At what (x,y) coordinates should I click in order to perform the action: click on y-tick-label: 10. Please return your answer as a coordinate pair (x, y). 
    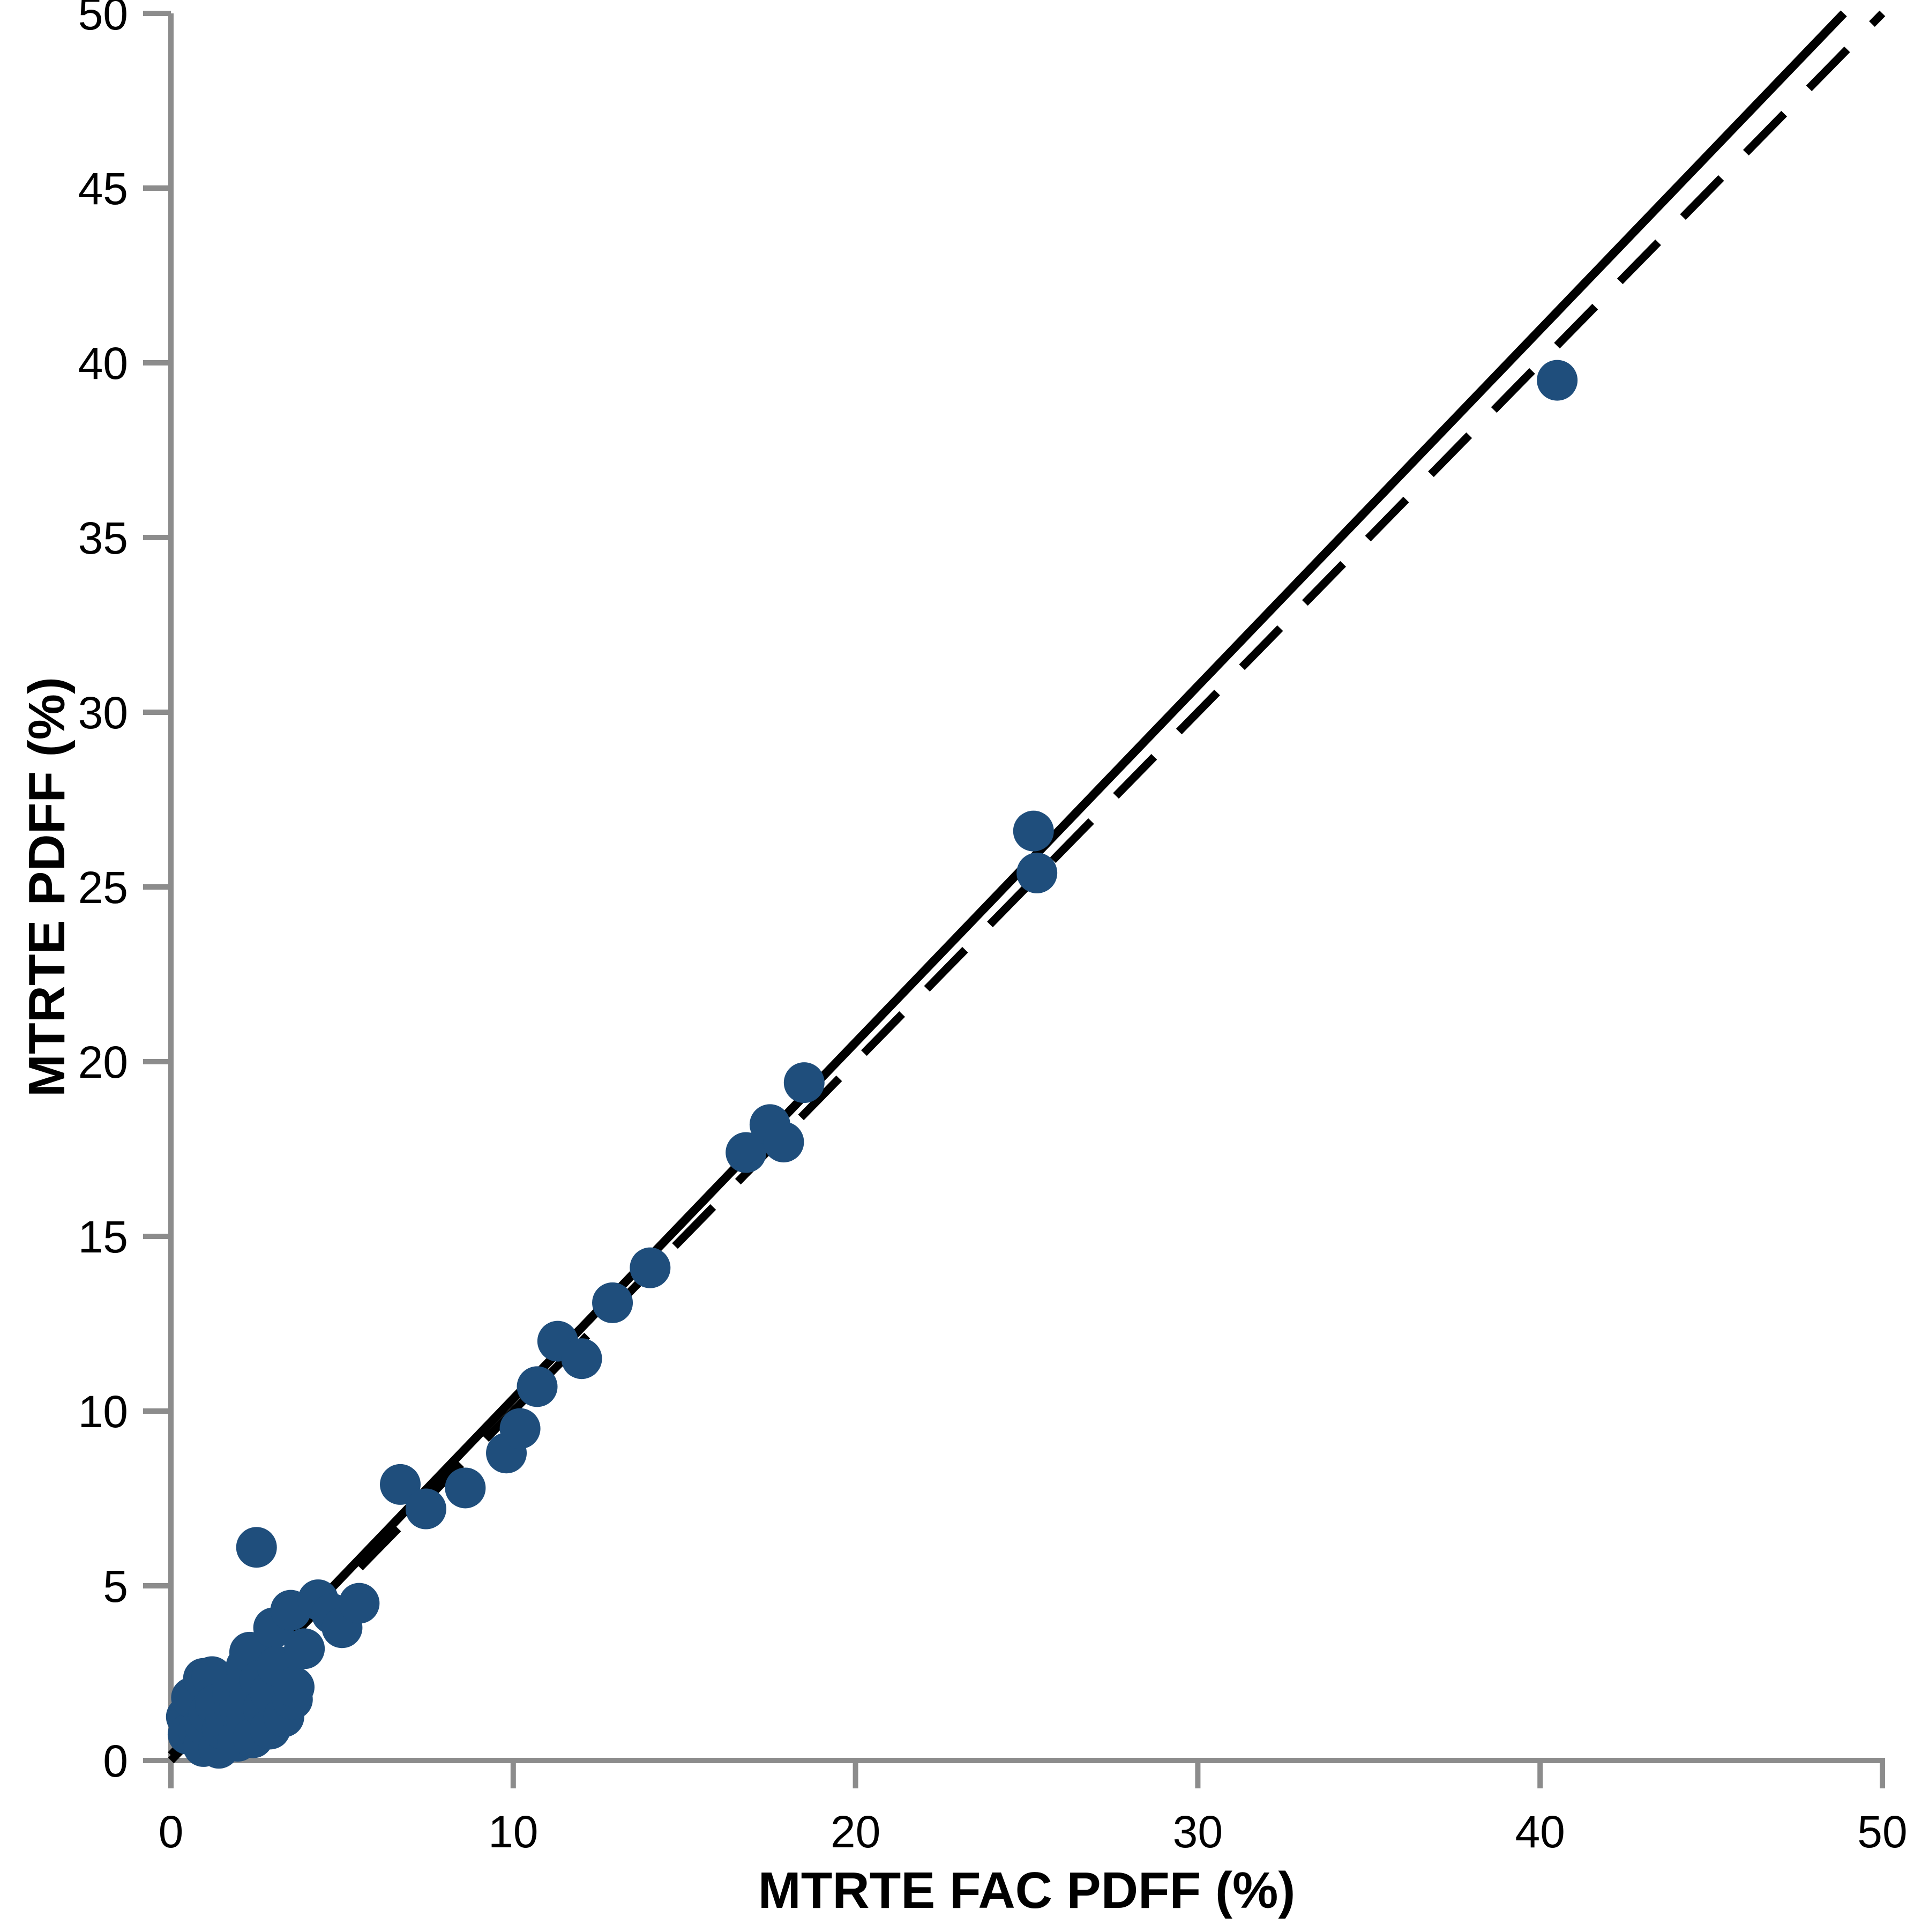
    Looking at the image, I should click on (103, 1411).